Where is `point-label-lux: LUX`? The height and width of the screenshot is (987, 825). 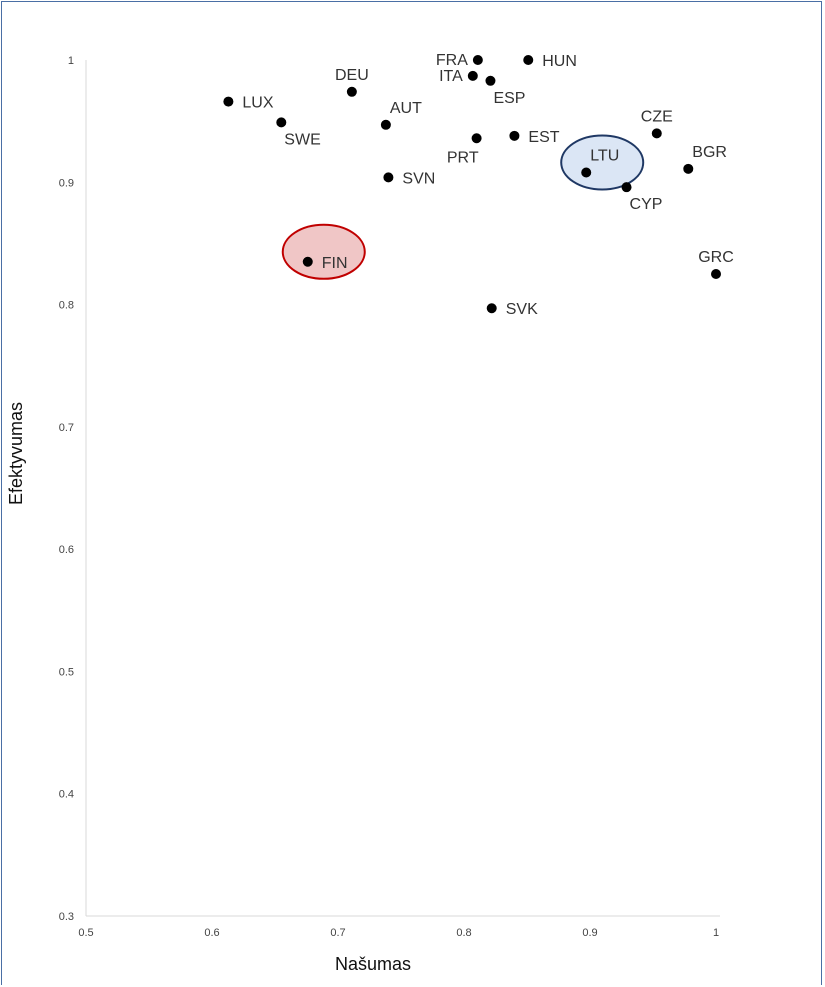 point-label-lux: LUX is located at coordinates (257, 103).